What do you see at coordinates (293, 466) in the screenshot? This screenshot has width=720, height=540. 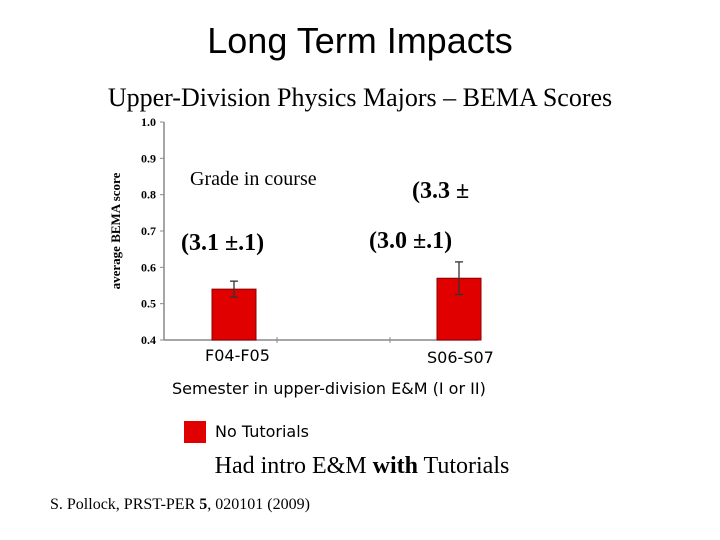 I see `tutorial-note-pre: Had intro E&M` at bounding box center [293, 466].